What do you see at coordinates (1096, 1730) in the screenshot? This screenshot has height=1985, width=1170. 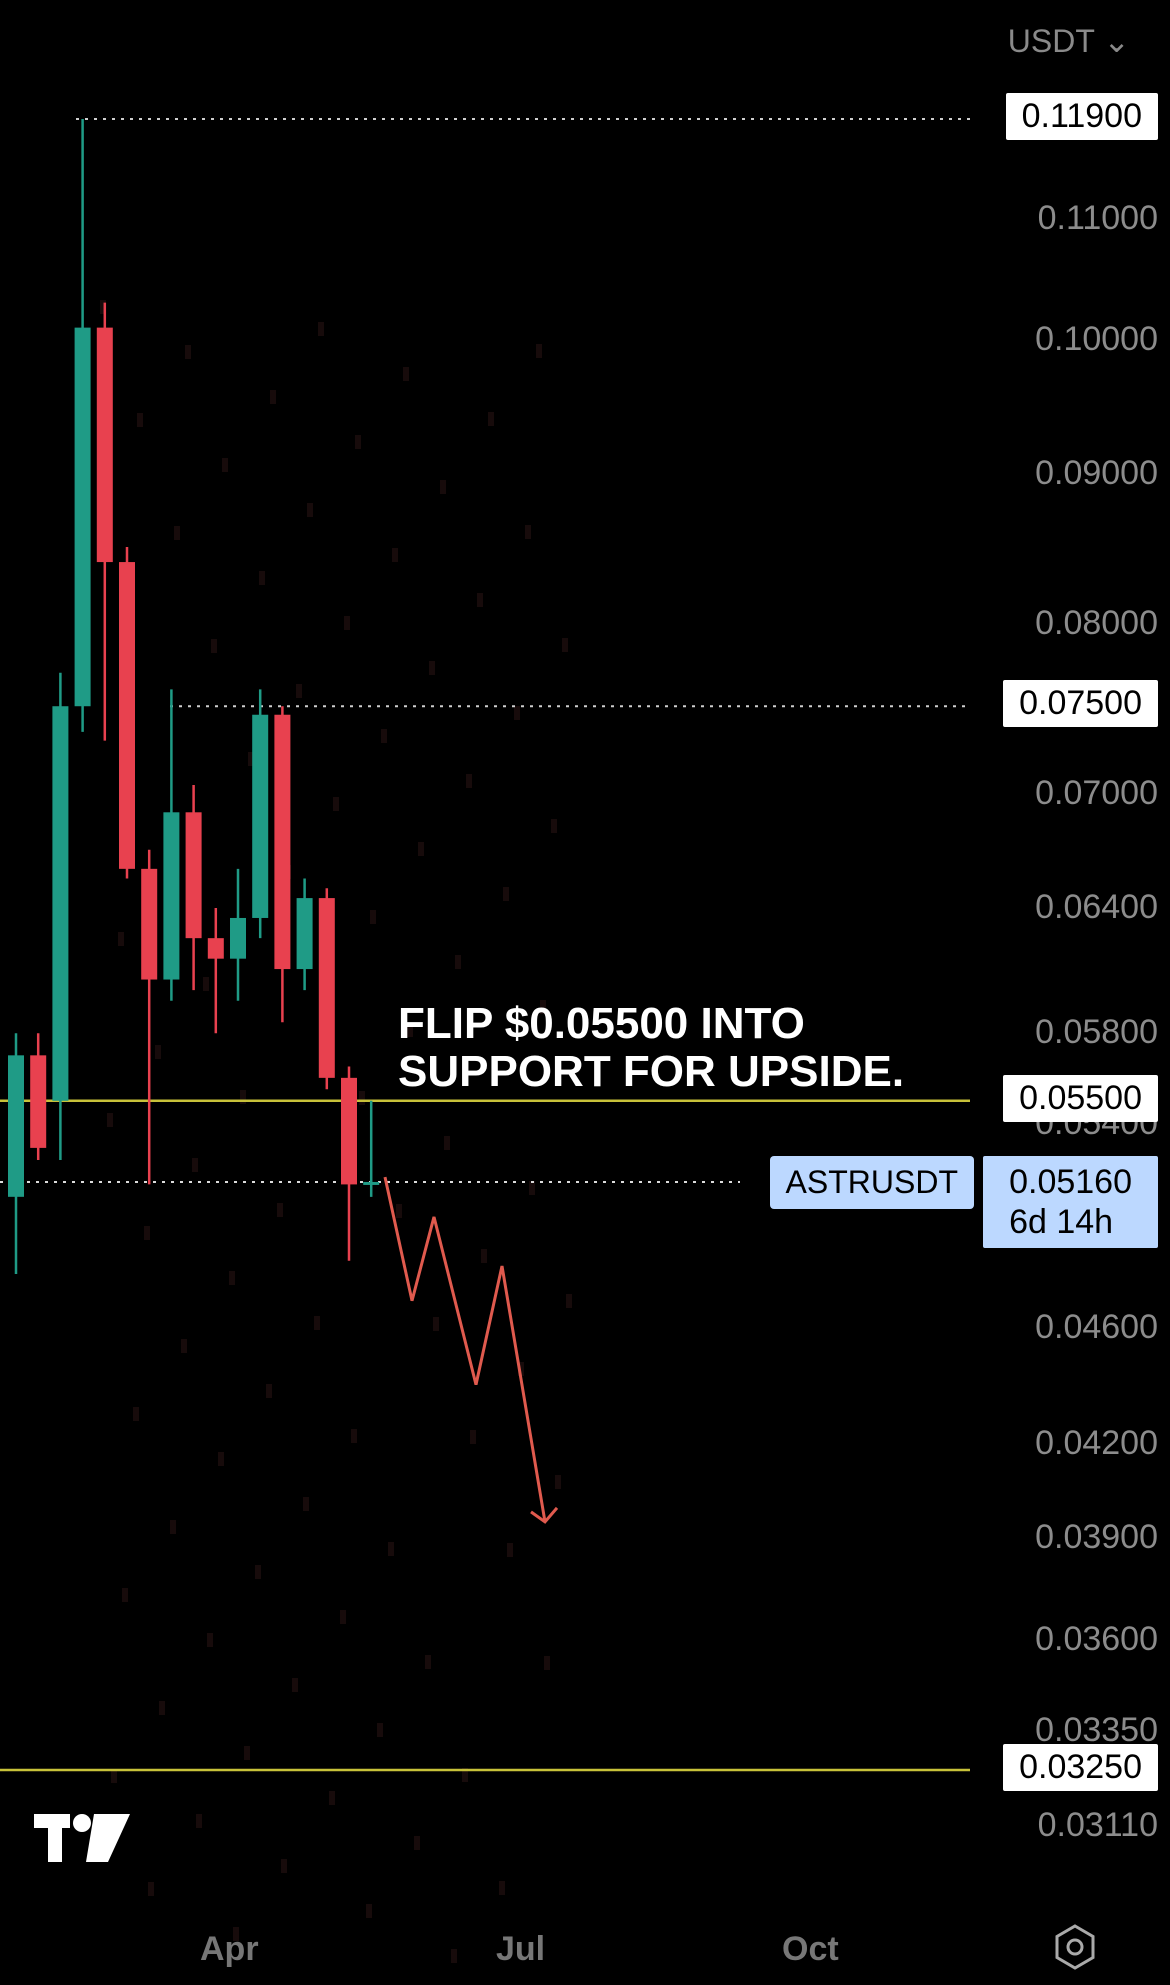 I see `price-axis-label: 0.03350` at bounding box center [1096, 1730].